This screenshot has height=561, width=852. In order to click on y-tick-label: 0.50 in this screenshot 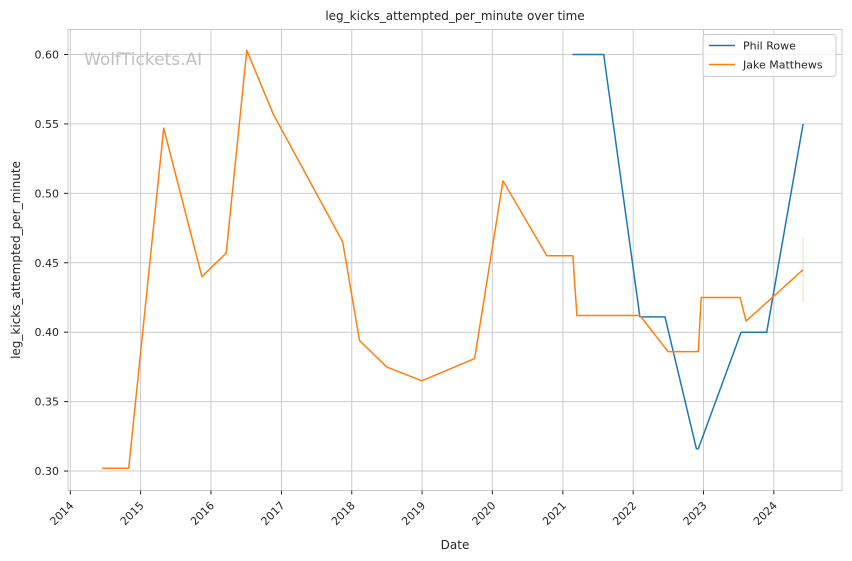, I will do `click(47, 193)`.